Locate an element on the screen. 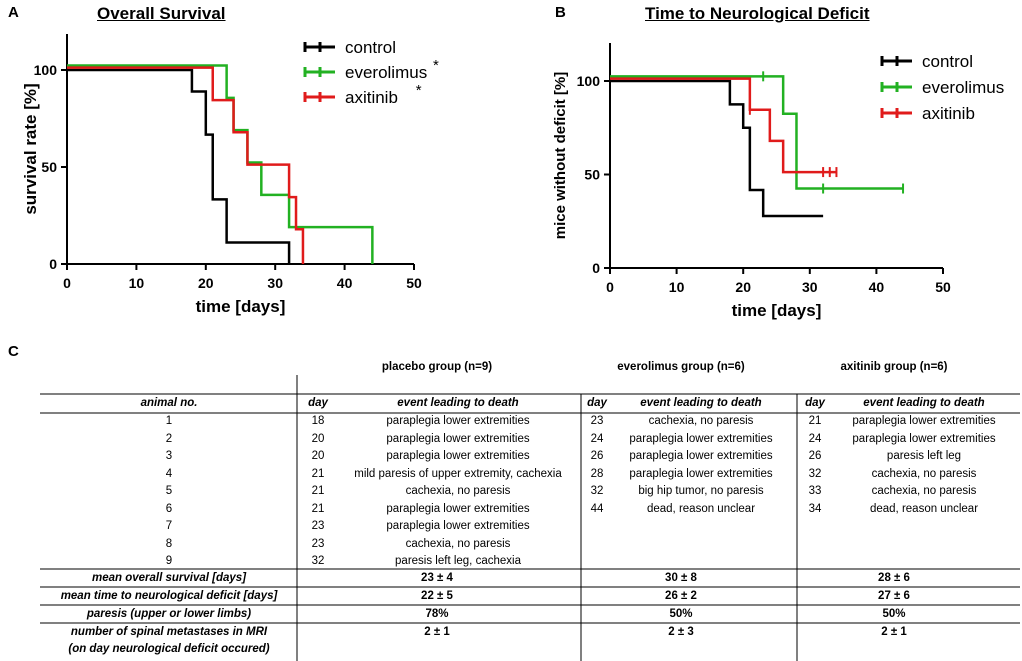  y-axis-label: survival rate [%] is located at coordinates (30, 148).